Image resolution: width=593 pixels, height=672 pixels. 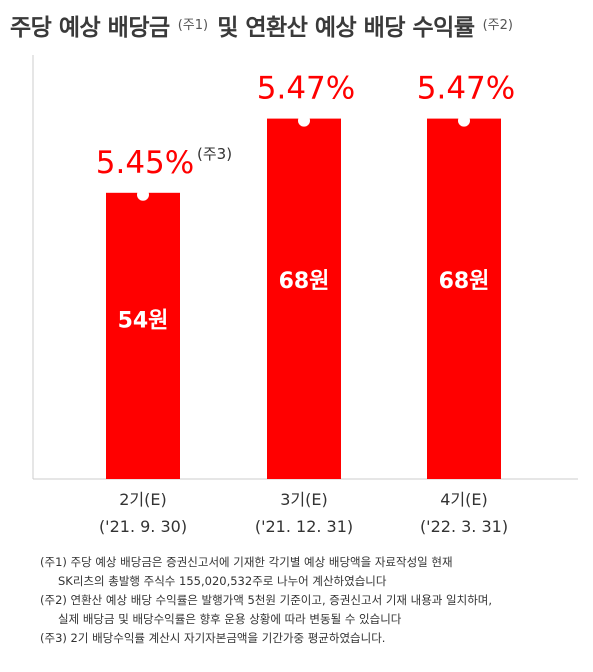 I want to click on title-part-1: 주당 예상 배당금, so click(x=90, y=28).